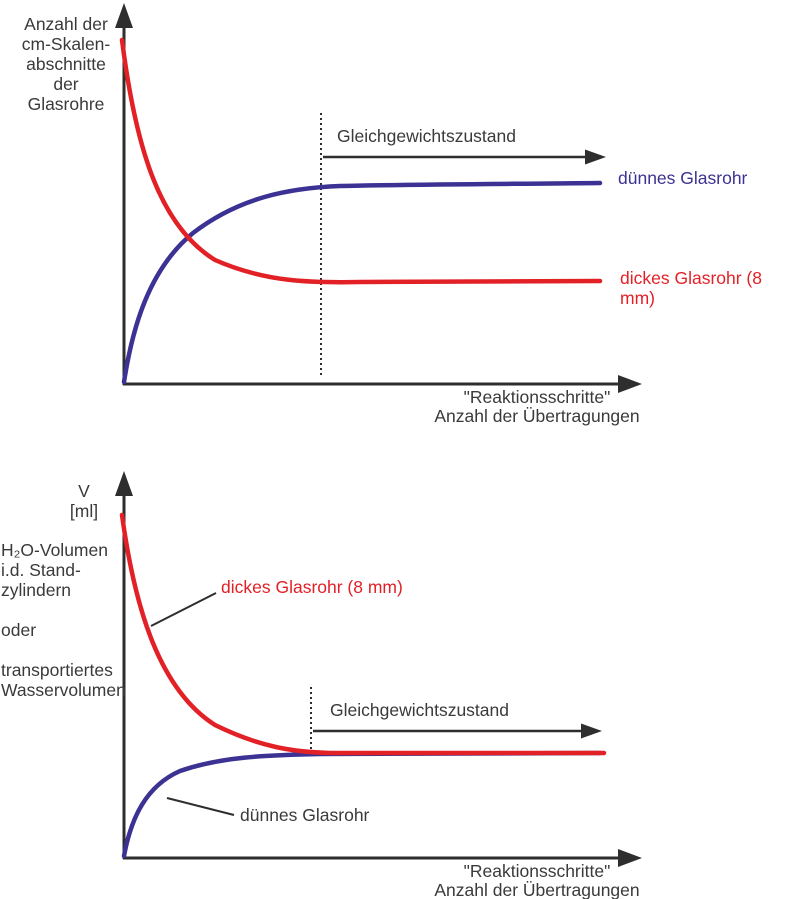  Describe the element at coordinates (84, 501) in the screenshot. I see `bottom-y-axis-label: V [ml]` at that location.